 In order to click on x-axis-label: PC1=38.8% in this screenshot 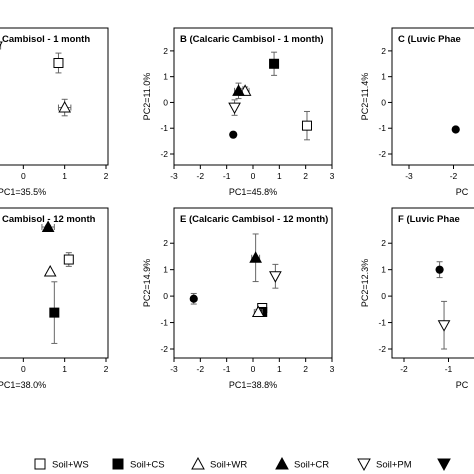, I will do `click(253, 385)`.